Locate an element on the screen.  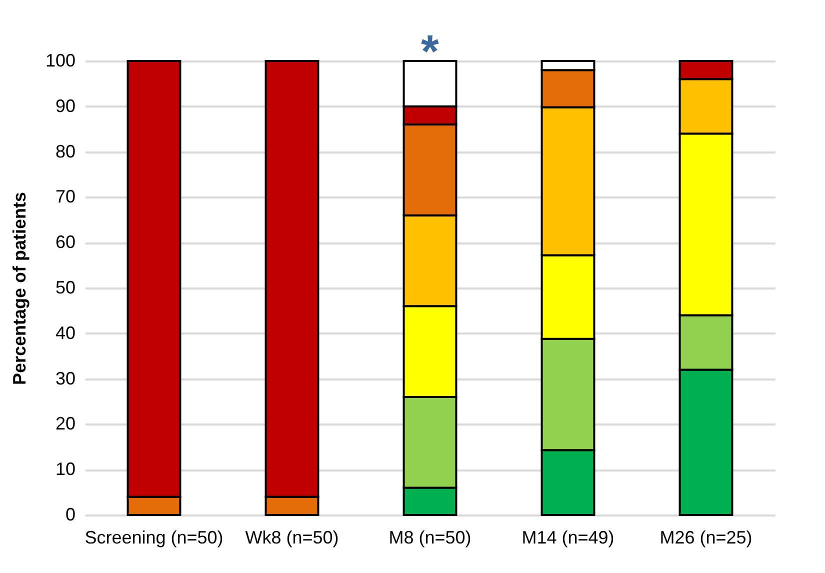
y-tick-label: 10 is located at coordinates (65, 469).